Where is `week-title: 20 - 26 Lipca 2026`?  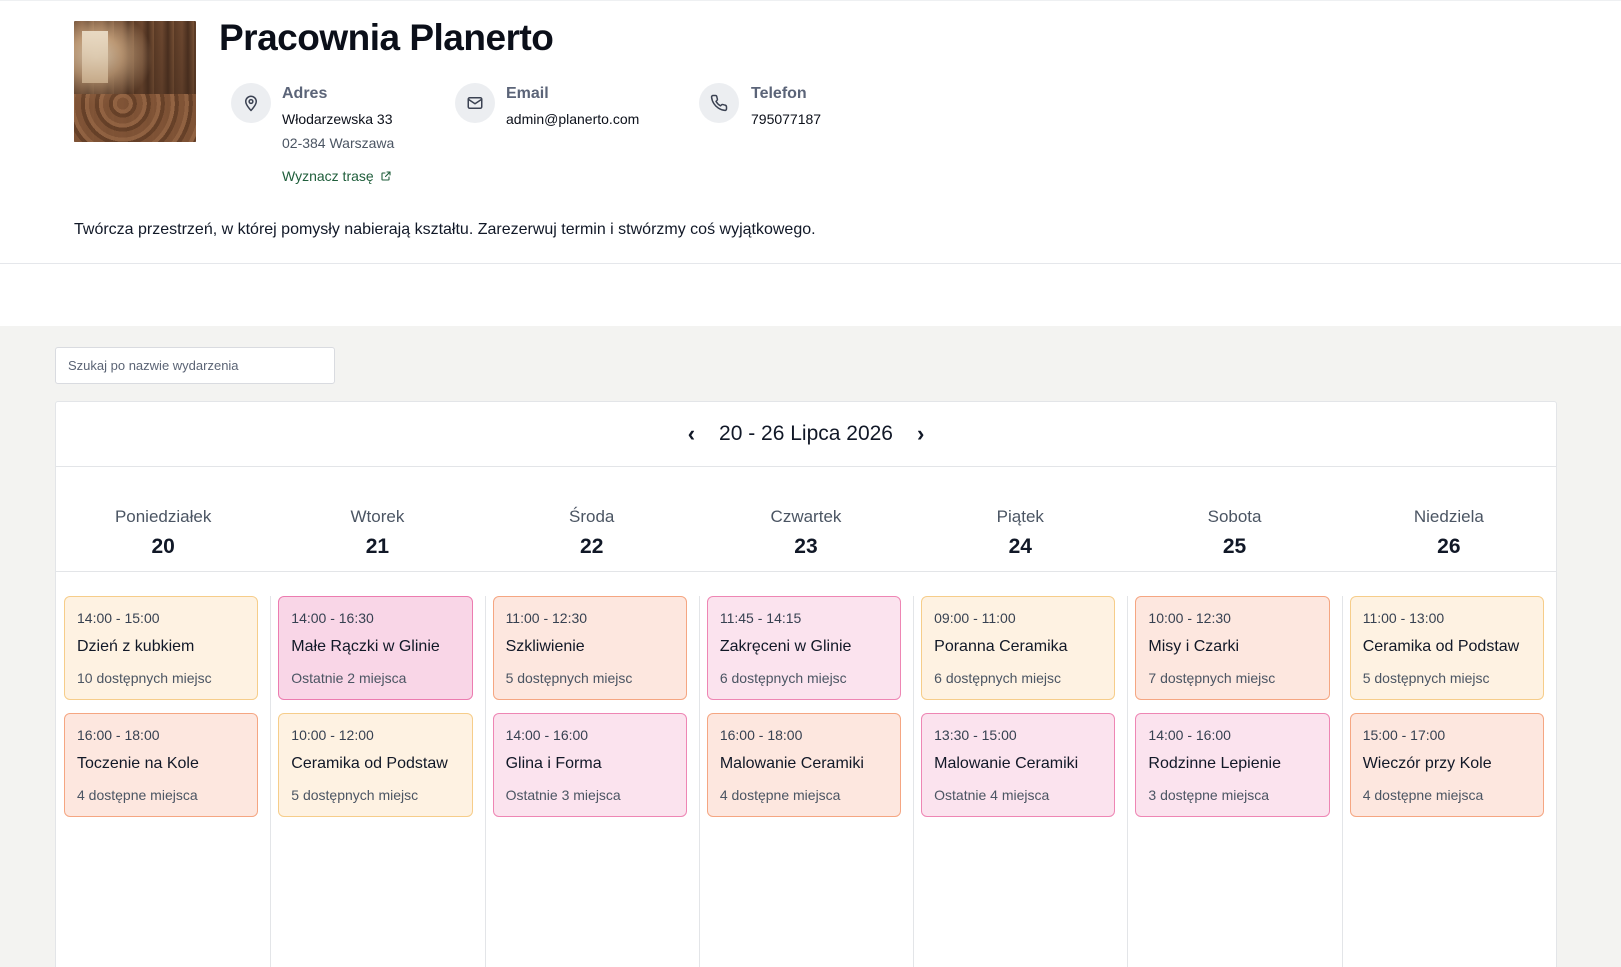 week-title: 20 - 26 Lipca 2026 is located at coordinates (806, 433).